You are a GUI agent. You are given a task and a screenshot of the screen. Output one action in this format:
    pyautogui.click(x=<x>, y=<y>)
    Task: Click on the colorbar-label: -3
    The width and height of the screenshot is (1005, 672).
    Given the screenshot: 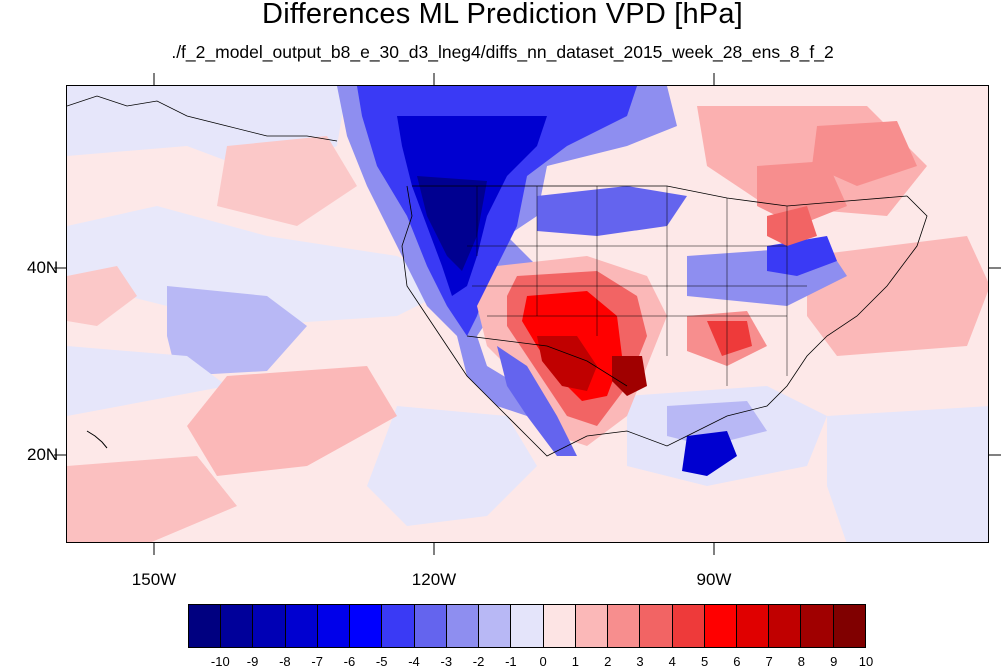 What is the action you would take?
    pyautogui.click(x=446, y=661)
    